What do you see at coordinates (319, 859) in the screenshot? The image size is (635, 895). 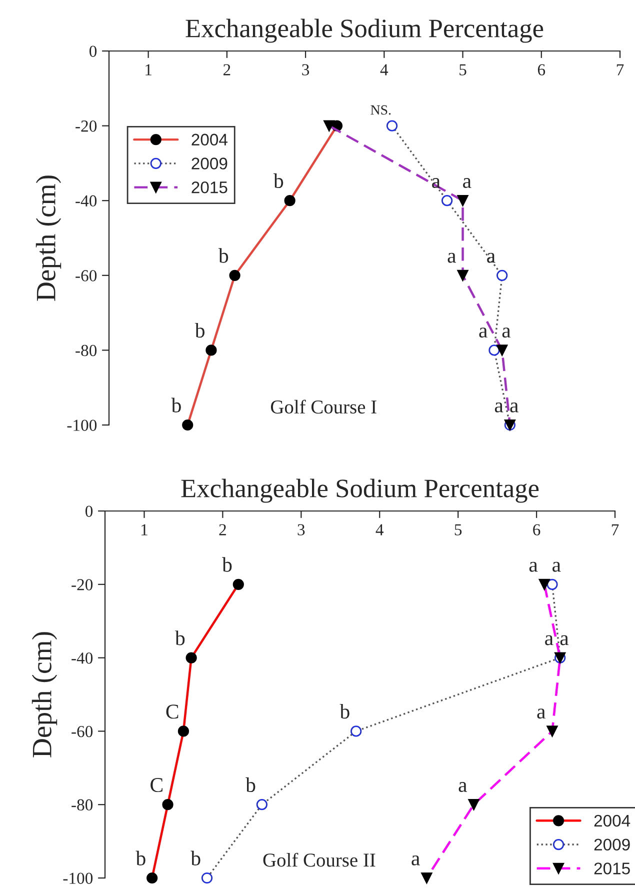 I see `annotation: Golf Course II` at bounding box center [319, 859].